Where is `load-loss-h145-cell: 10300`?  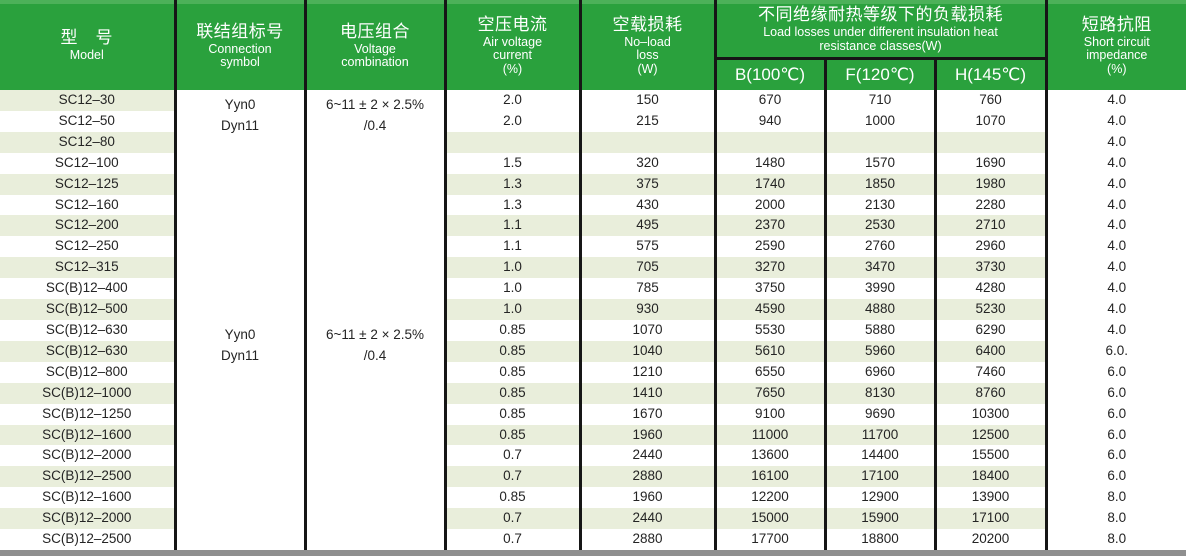
load-loss-h145-cell: 10300 is located at coordinates (991, 414).